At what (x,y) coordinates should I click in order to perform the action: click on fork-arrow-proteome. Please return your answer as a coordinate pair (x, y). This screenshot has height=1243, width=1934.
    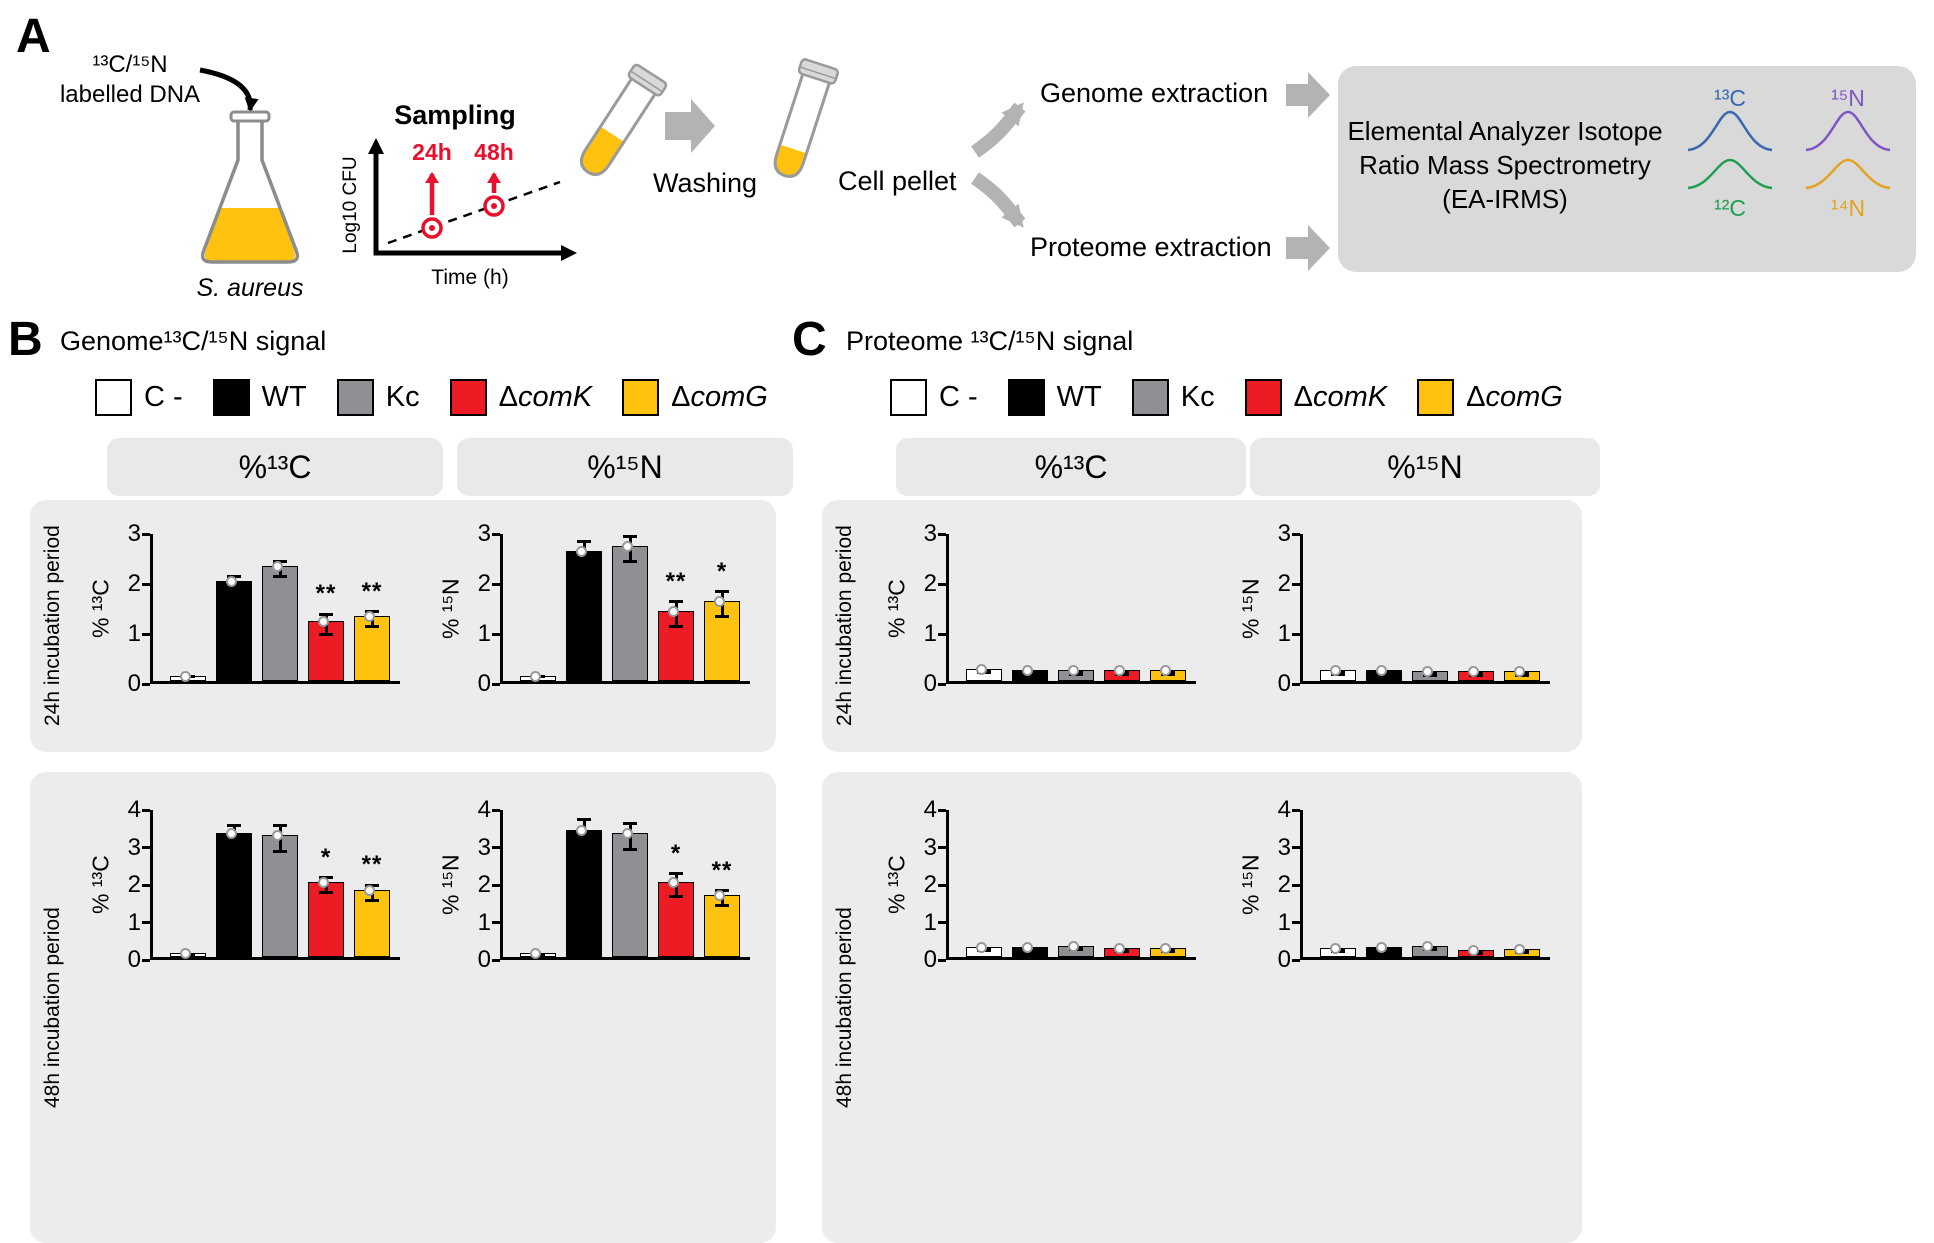
    Looking at the image, I should click on (998, 200).